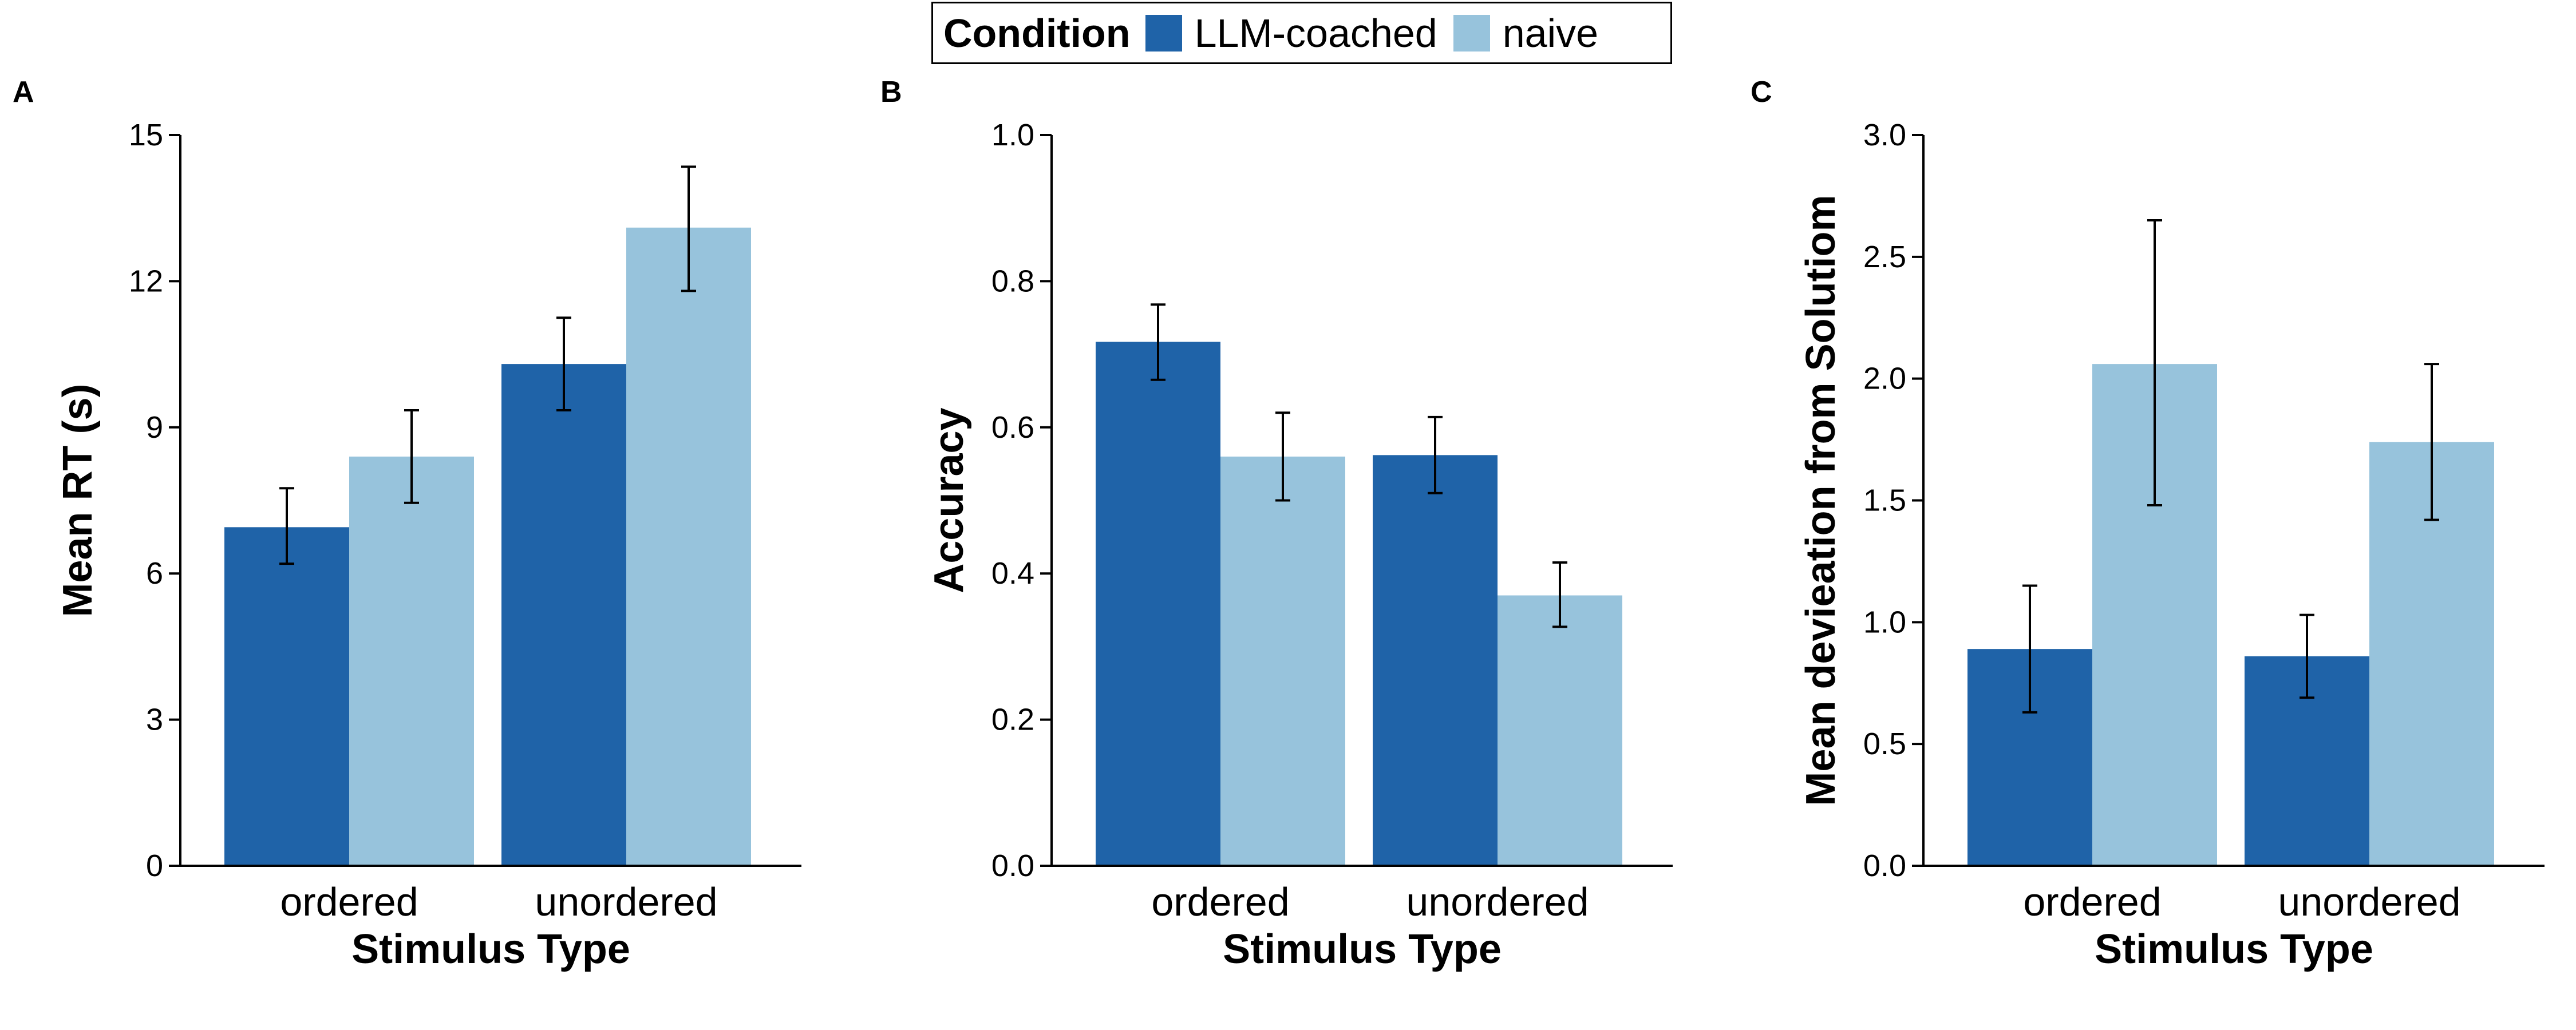  What do you see at coordinates (1884, 744) in the screenshot?
I see `y-tick-label: 0.5` at bounding box center [1884, 744].